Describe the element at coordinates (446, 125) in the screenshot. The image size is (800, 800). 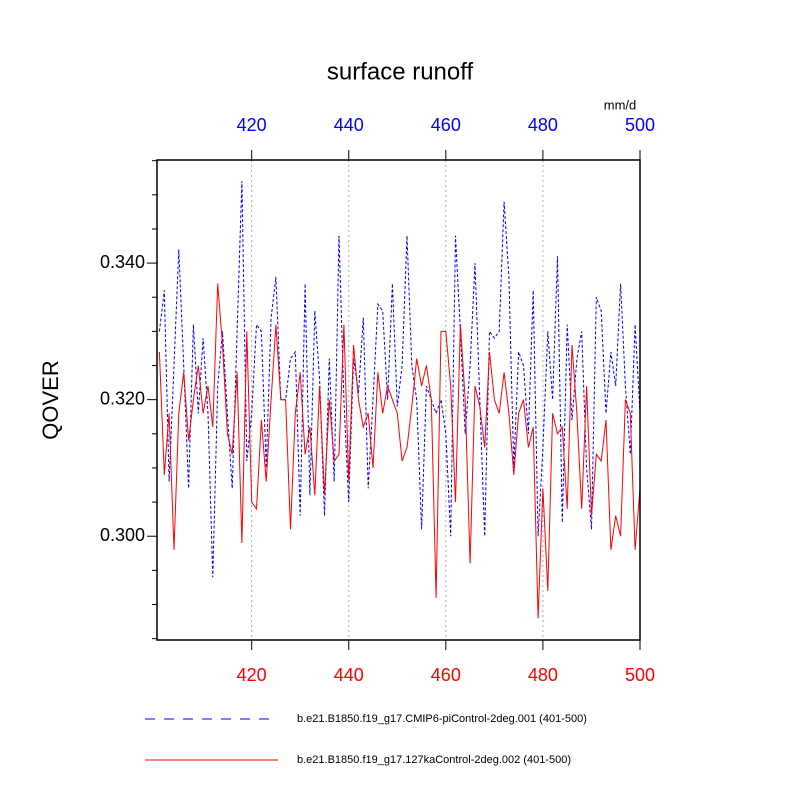
I see `top-x-tick-label: 460` at that location.